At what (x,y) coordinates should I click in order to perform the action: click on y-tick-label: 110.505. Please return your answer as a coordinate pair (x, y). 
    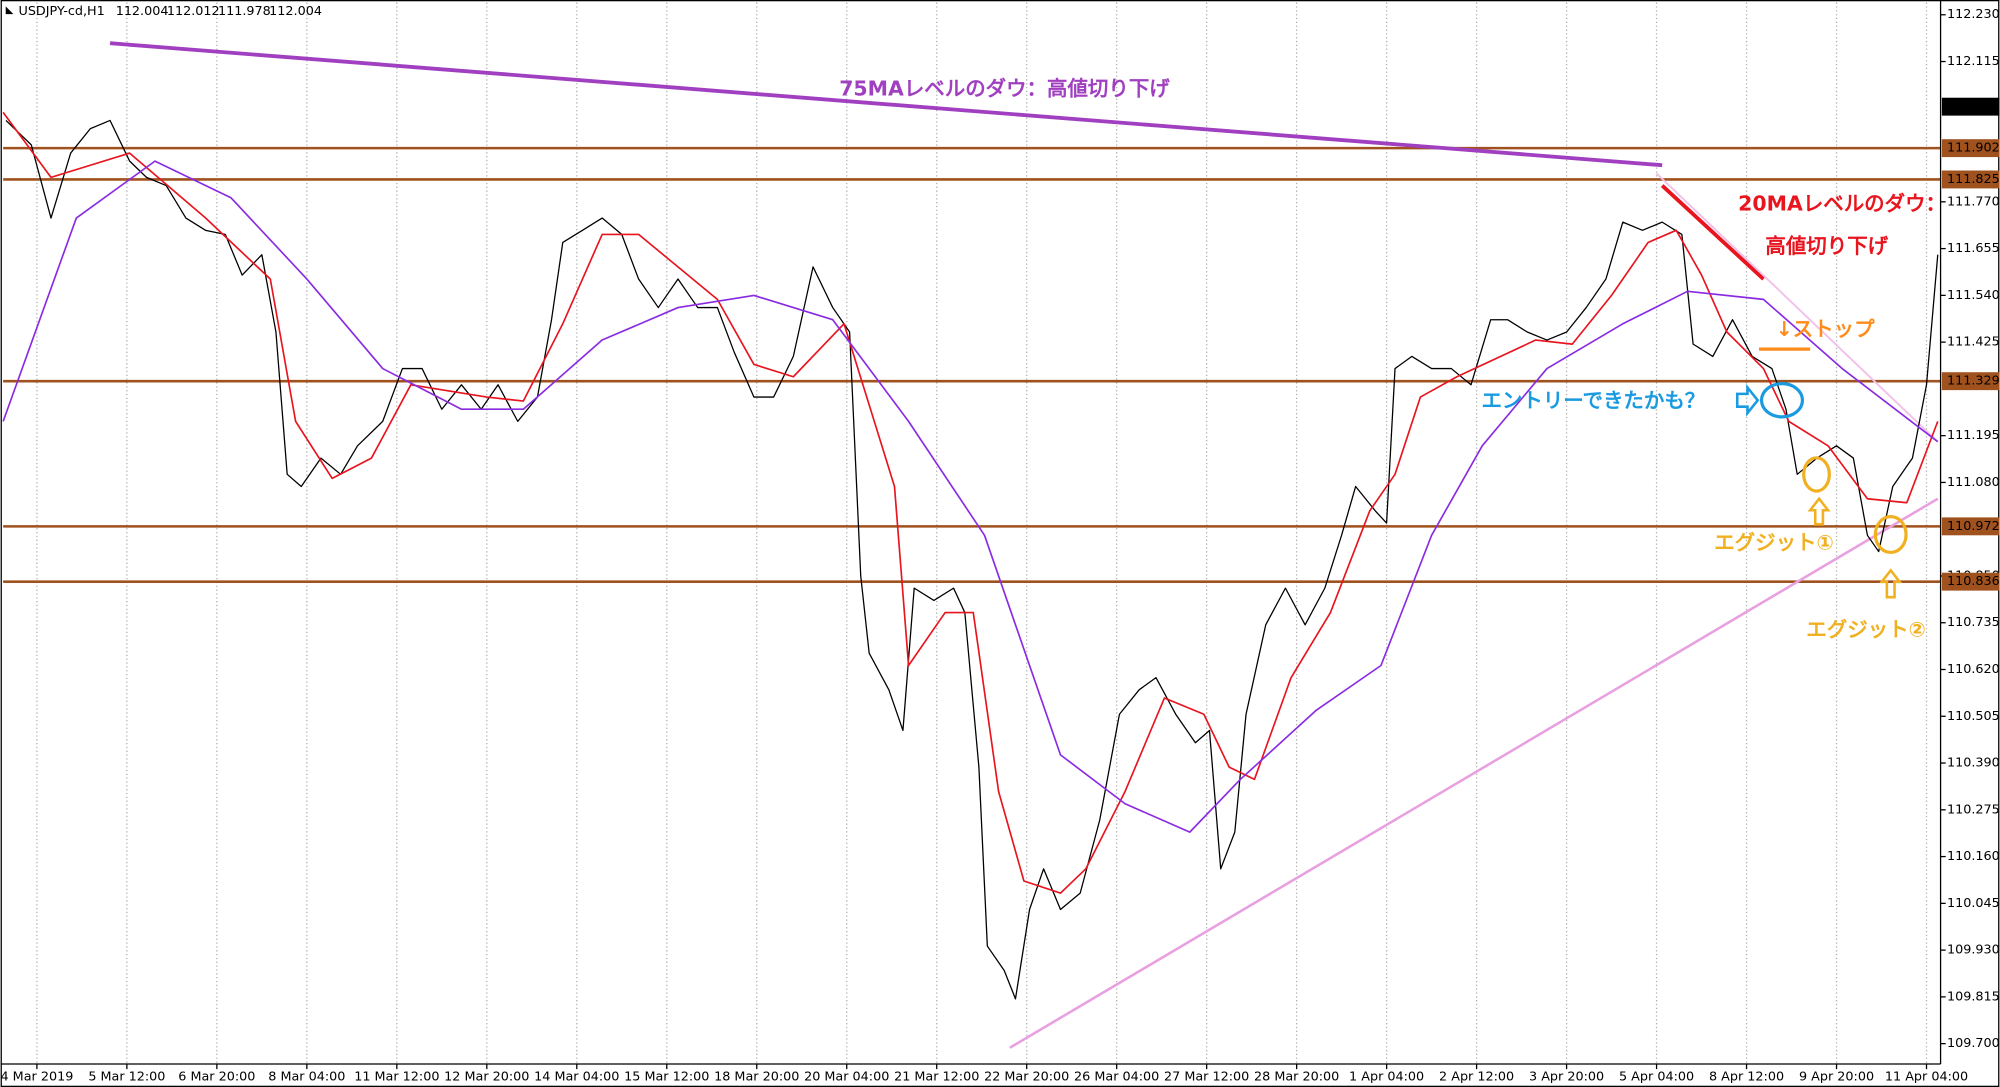
    Looking at the image, I should click on (1973, 716).